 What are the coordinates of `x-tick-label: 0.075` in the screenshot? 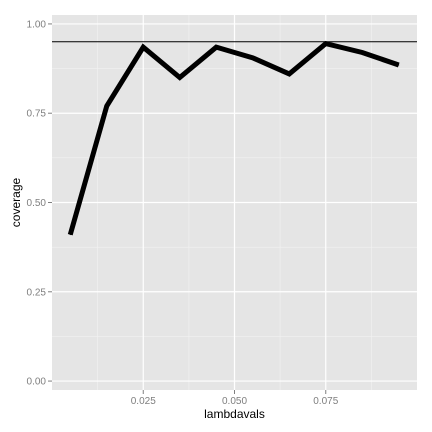 It's located at (325, 401).